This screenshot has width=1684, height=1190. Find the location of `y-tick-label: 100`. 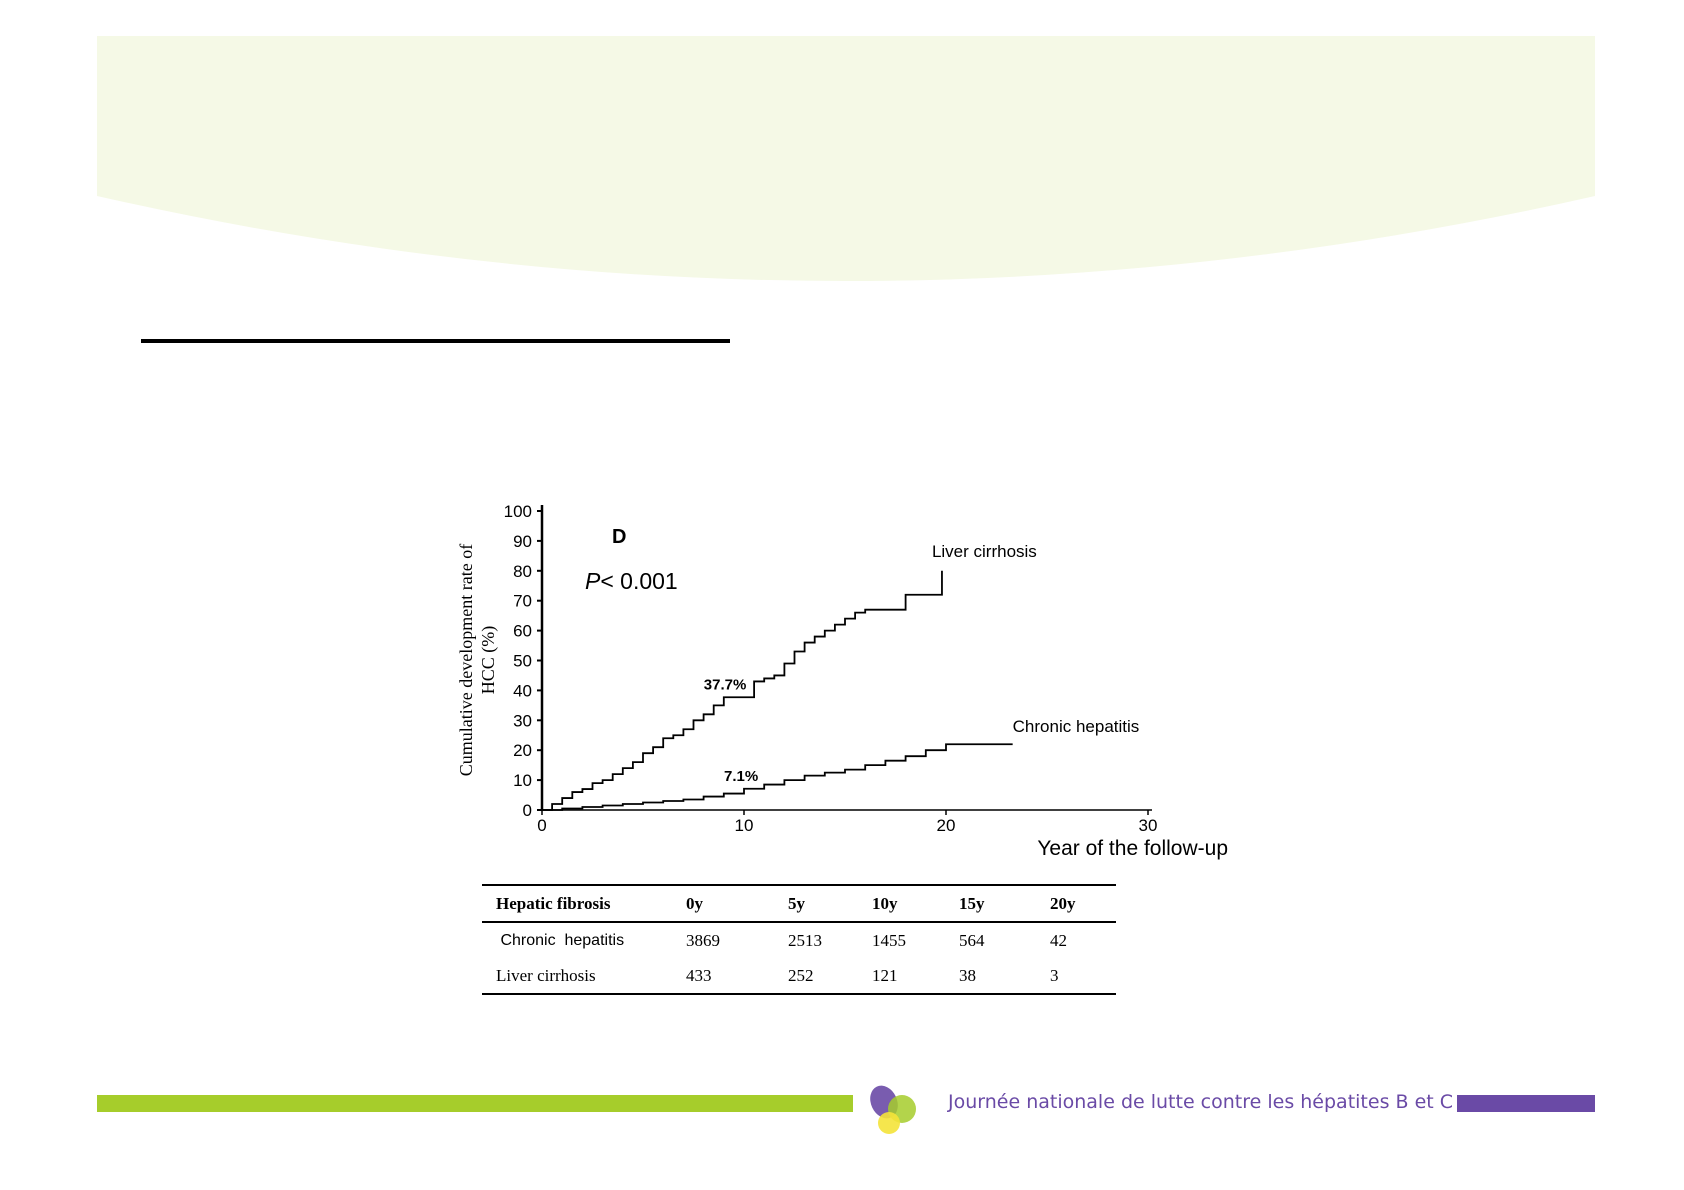

y-tick-label: 100 is located at coordinates (518, 511).